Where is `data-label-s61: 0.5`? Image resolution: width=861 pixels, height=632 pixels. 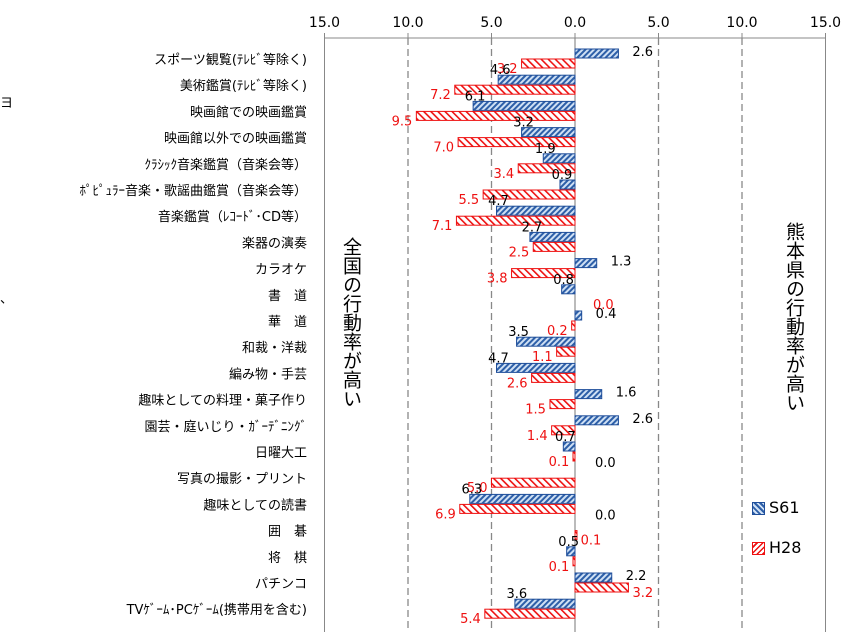
data-label-s61: 0.5 is located at coordinates (568, 542).